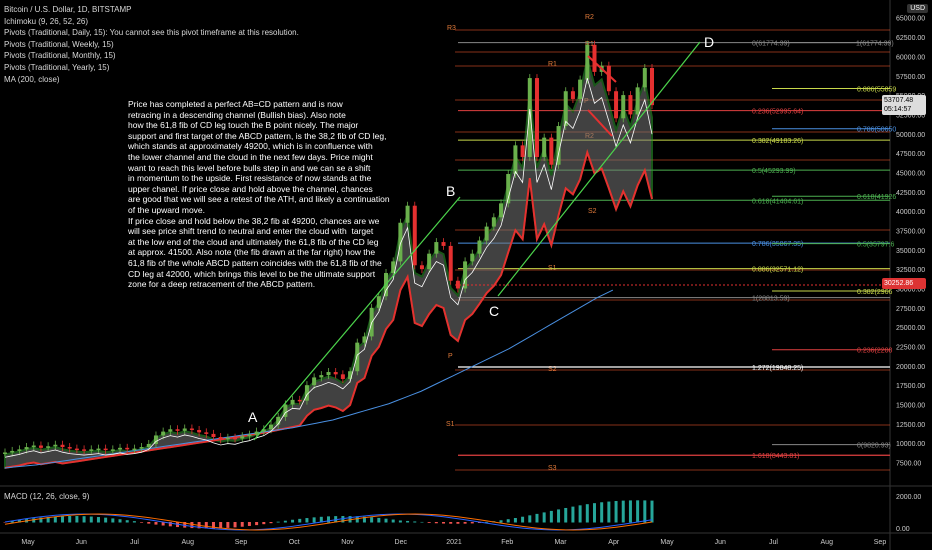 Image resolution: width=932 pixels, height=550 pixels. I want to click on legend-ichimoku: Ichimoku (9, 26, 52, 26), so click(46, 21).